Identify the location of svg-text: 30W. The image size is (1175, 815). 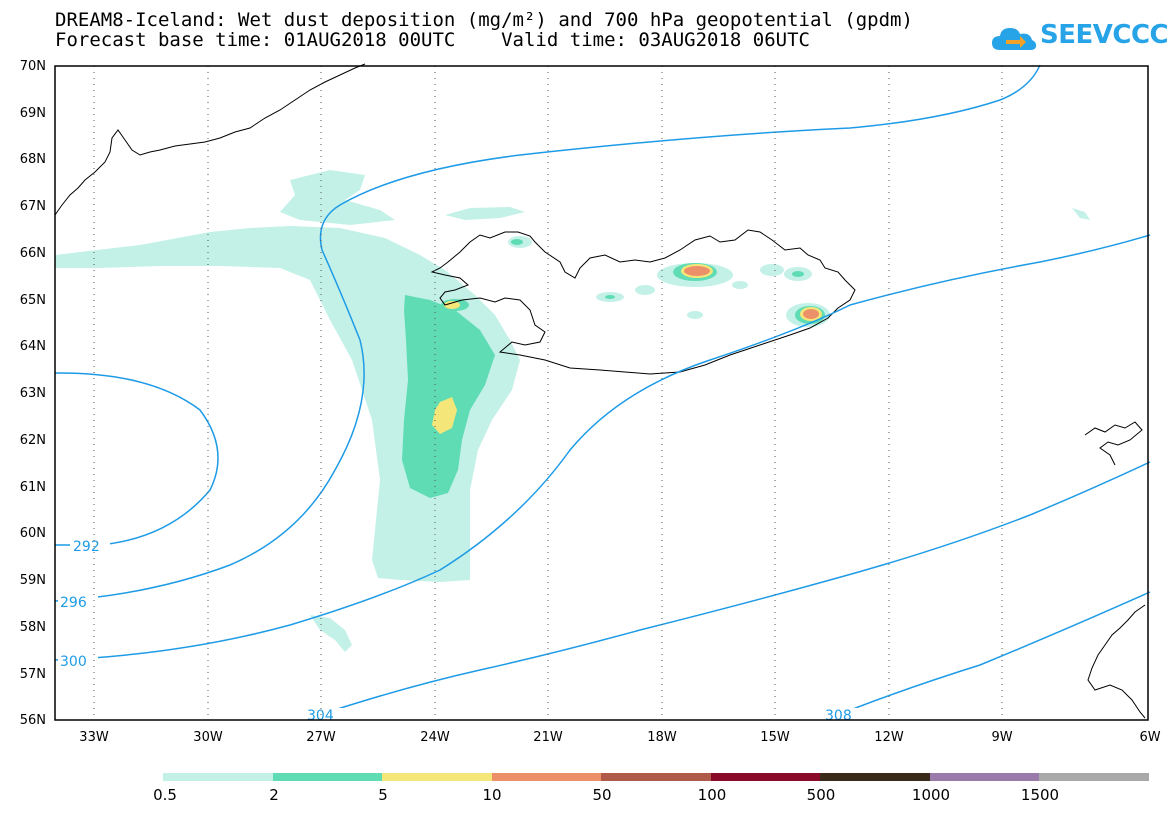
(208, 737).